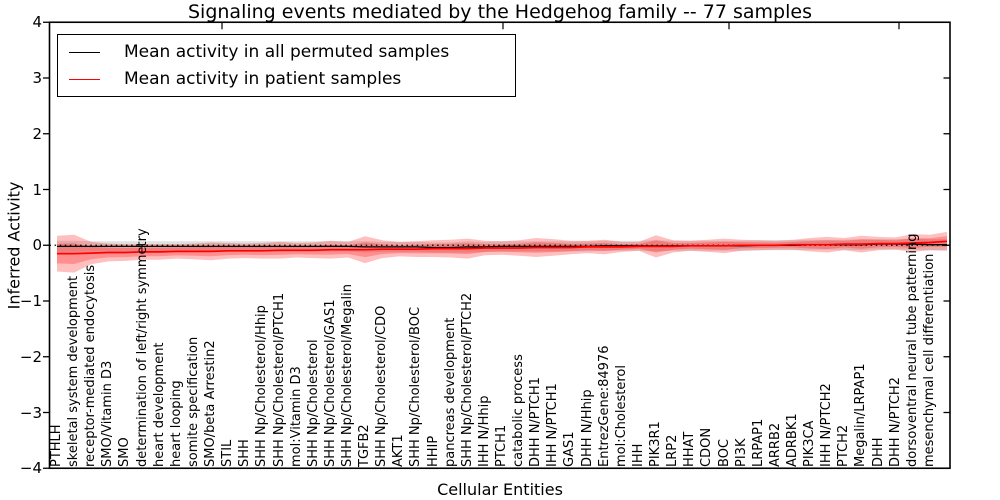 This screenshot has width=1000, height=500. What do you see at coordinates (929, 360) in the screenshot?
I see `x-tick-label: mesenchymal cell differentiation` at bounding box center [929, 360].